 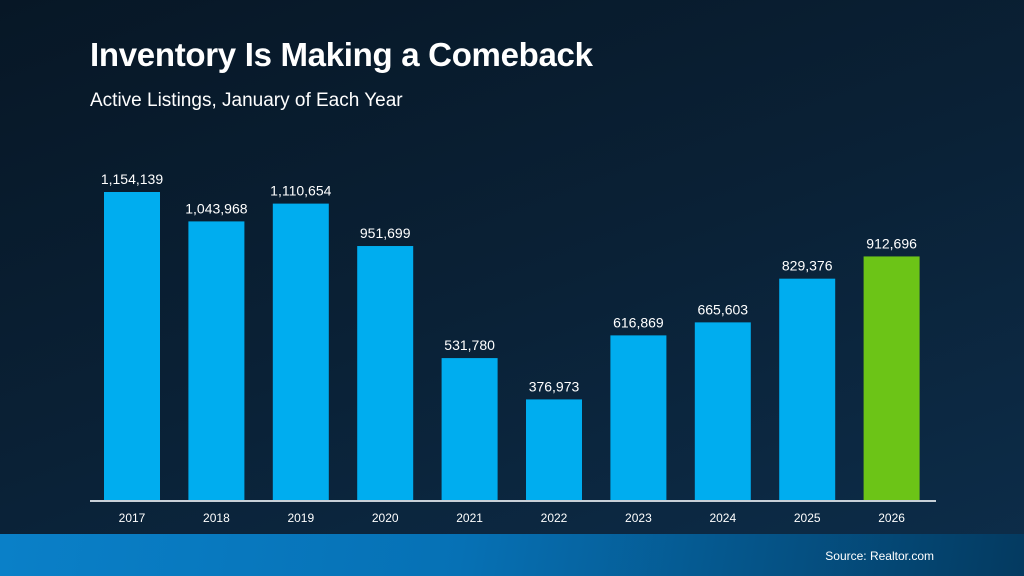 What do you see at coordinates (554, 449) in the screenshot?
I see `bar-2022` at bounding box center [554, 449].